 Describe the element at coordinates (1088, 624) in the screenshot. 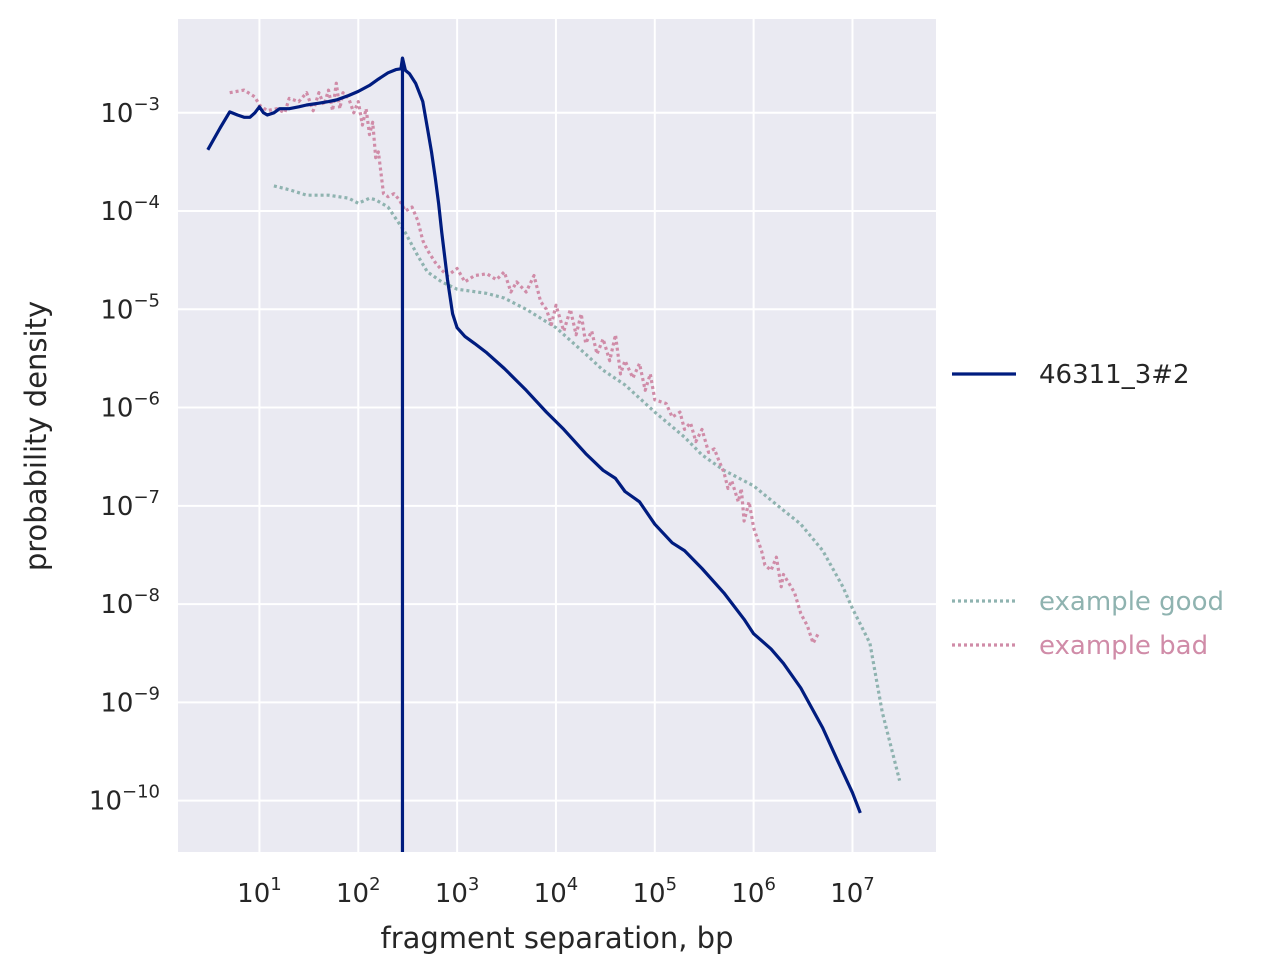

I see `legend-reference: example good example bad` at that location.